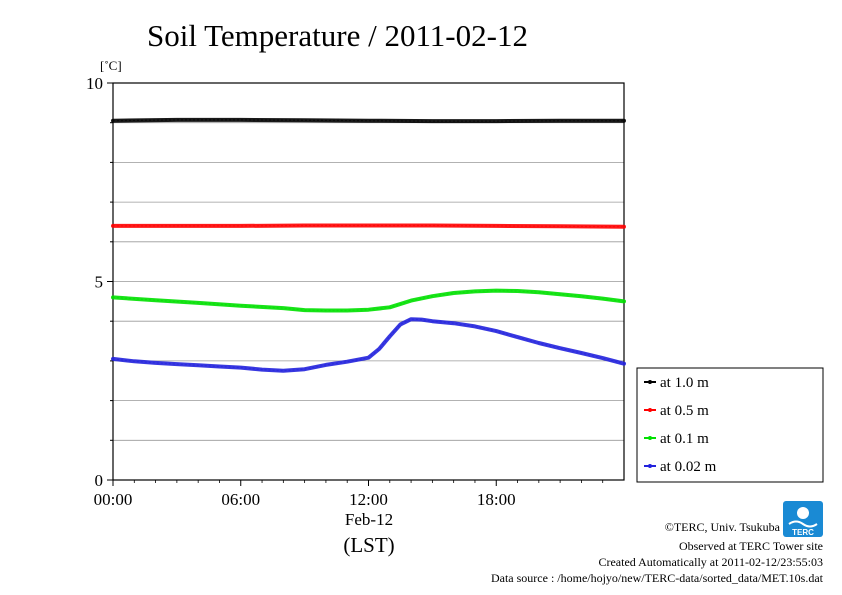  Describe the element at coordinates (337, 35) in the screenshot. I see `chart-title: Soil Temperature / 2011-02-12` at that location.